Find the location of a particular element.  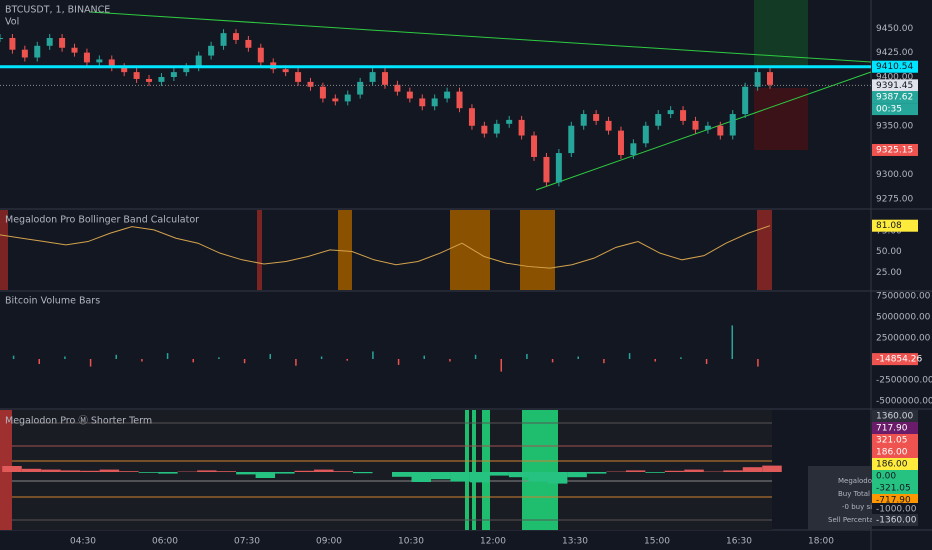

price-tag: -14854.26 is located at coordinates (899, 360).